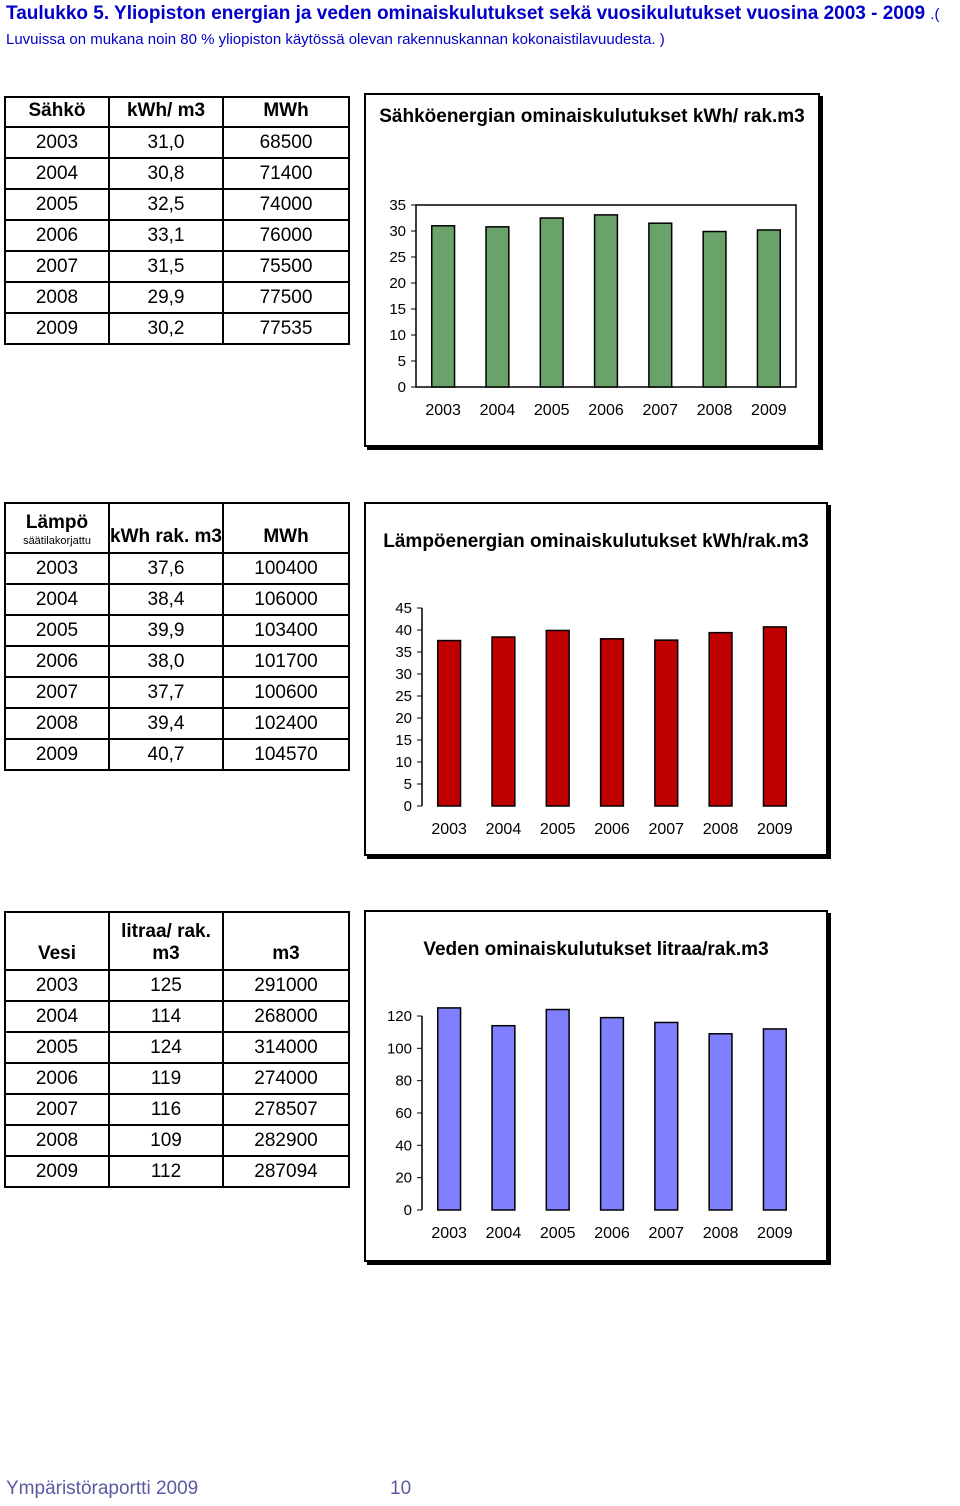 This screenshot has width=960, height=1506. I want to click on x-tick-label: 2005, so click(558, 1233).